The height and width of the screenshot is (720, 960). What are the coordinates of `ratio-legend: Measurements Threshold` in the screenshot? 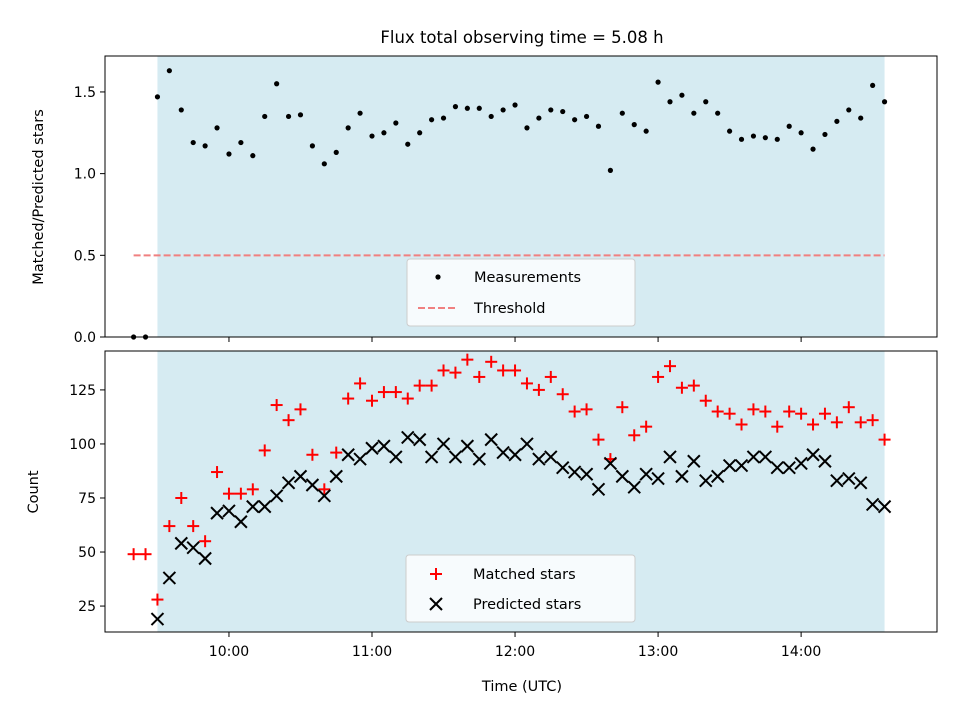 It's located at (521, 292).